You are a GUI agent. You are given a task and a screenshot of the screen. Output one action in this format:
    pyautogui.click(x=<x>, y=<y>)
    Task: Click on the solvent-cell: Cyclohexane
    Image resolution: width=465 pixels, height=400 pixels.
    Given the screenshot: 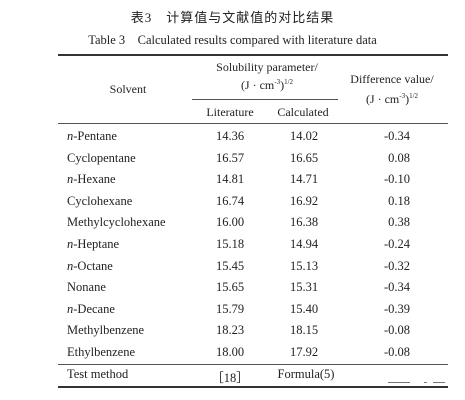 What is the action you would take?
    pyautogui.click(x=100, y=200)
    